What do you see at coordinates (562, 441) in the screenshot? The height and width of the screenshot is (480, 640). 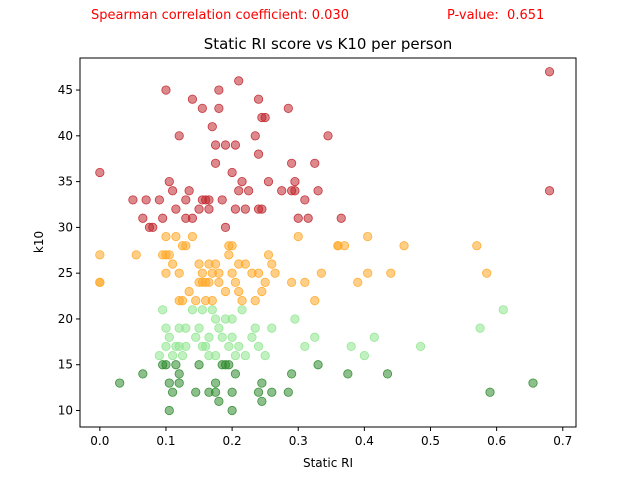 I see `x-tick-label: 0.7` at bounding box center [562, 441].